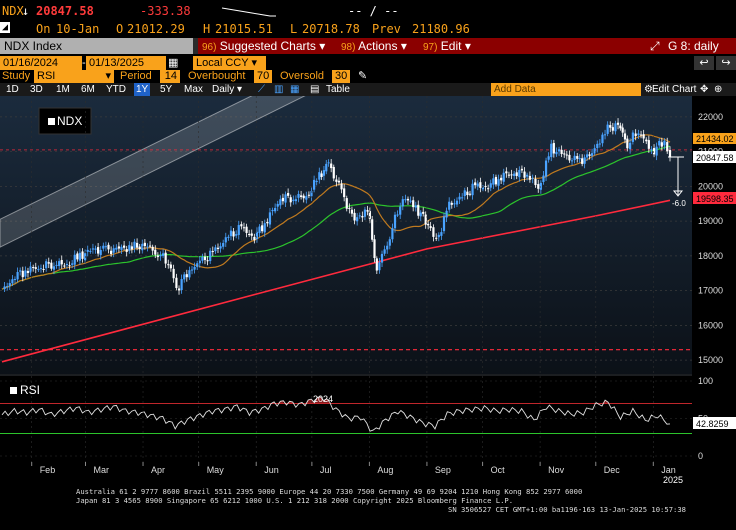 The width and height of the screenshot is (736, 530). Describe the element at coordinates (13, 11) in the screenshot. I see `ticker-symbol: NDX` at that location.